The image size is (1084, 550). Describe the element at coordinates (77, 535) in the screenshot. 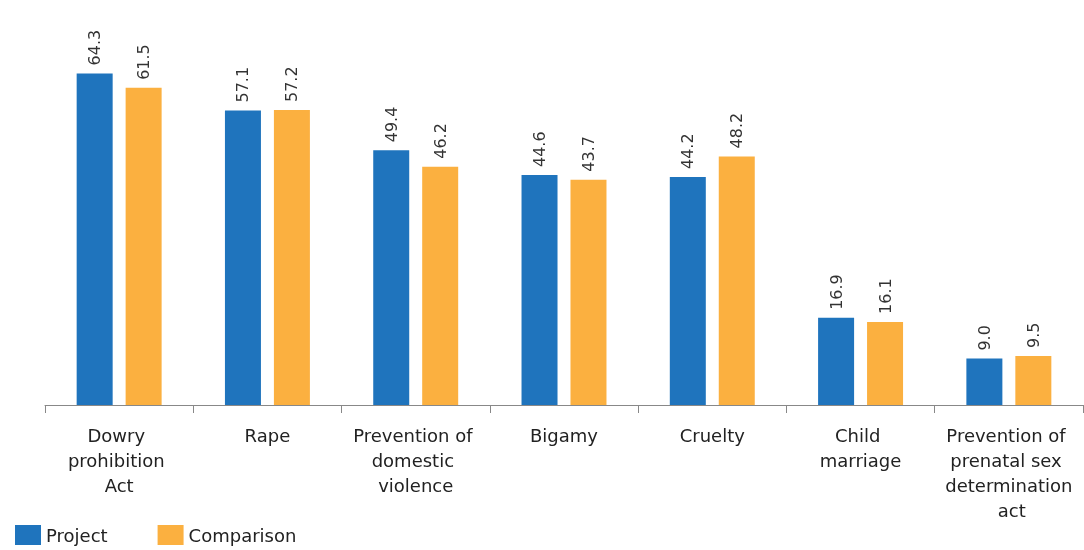

I see `legend-label: Project` at that location.